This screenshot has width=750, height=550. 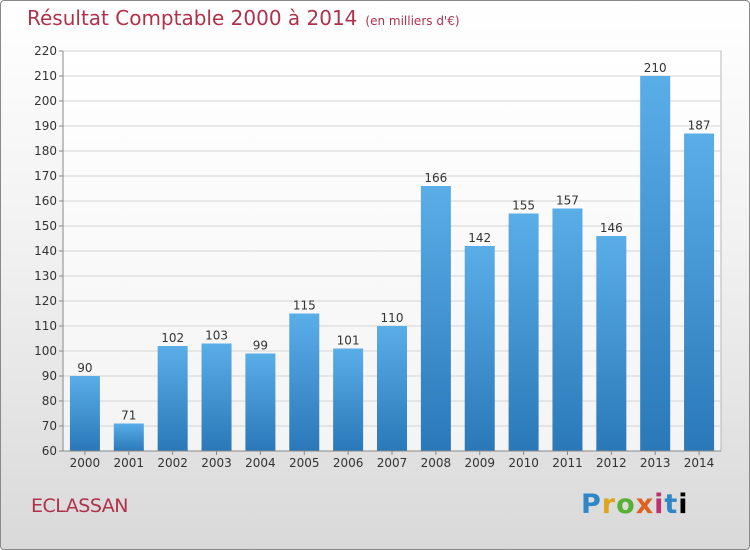 What do you see at coordinates (699, 126) in the screenshot?
I see `data-label: 187` at bounding box center [699, 126].